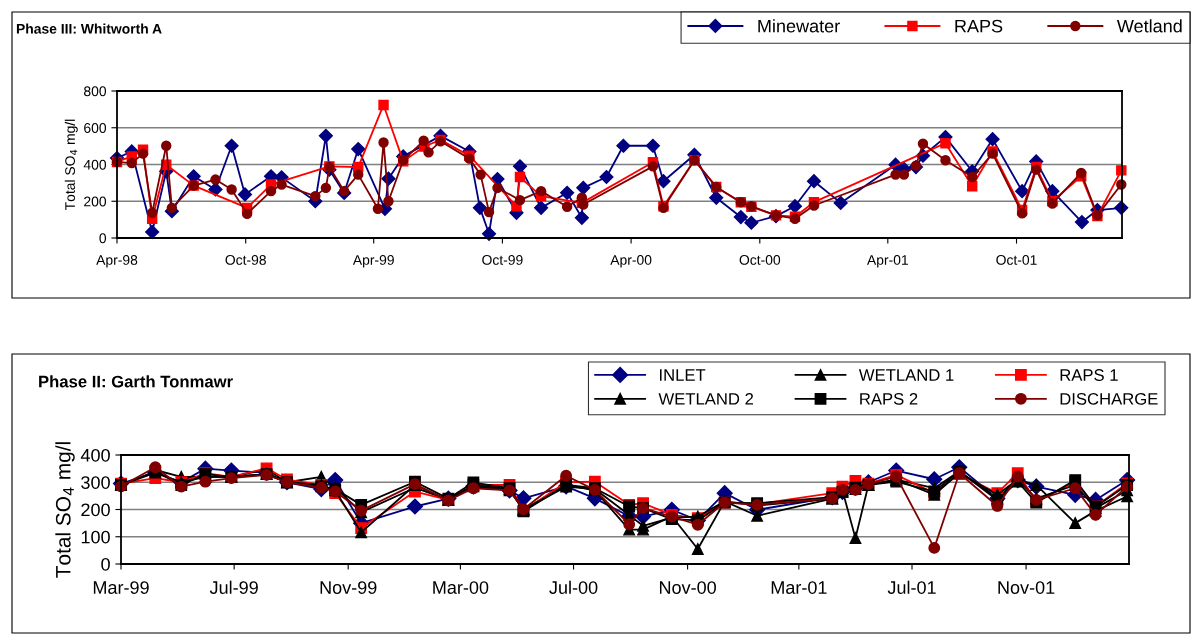 The width and height of the screenshot is (1192, 635). What do you see at coordinates (911, 587) in the screenshot?
I see `x-tick-label: Jul-01` at bounding box center [911, 587].